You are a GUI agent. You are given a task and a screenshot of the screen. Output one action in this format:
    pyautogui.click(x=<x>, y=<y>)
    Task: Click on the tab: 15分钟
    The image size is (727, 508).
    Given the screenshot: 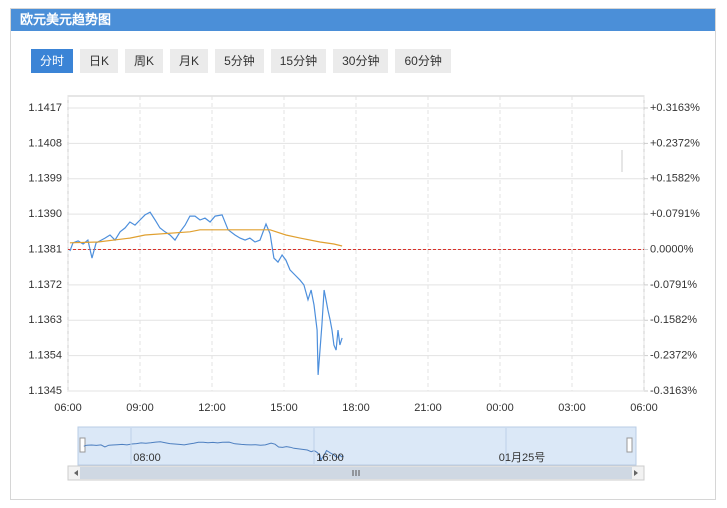 What is the action you would take?
    pyautogui.click(x=298, y=61)
    